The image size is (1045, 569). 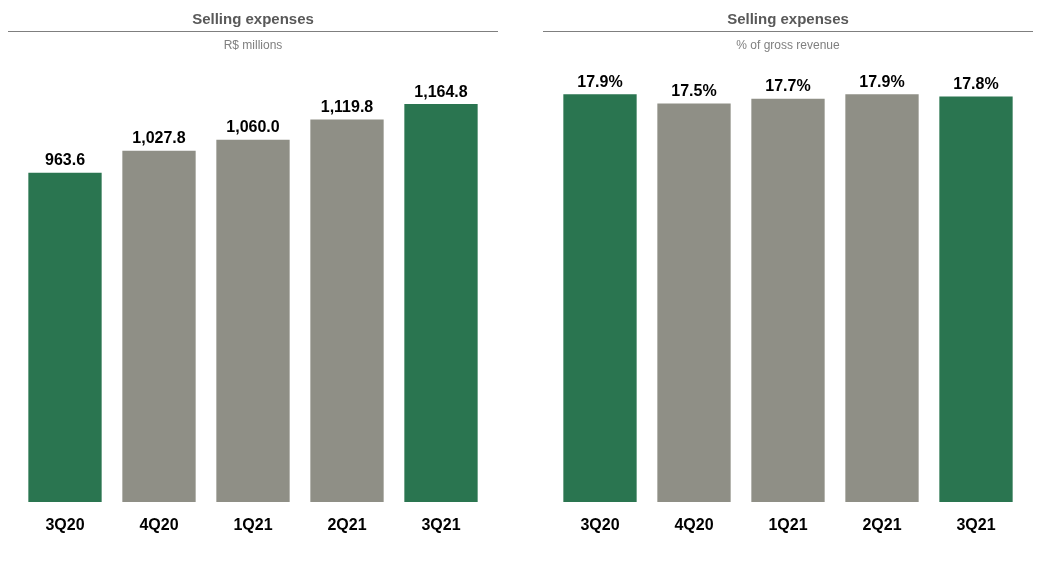 What do you see at coordinates (788, 45) in the screenshot?
I see `chart-subtitle: % of gross revenue` at bounding box center [788, 45].